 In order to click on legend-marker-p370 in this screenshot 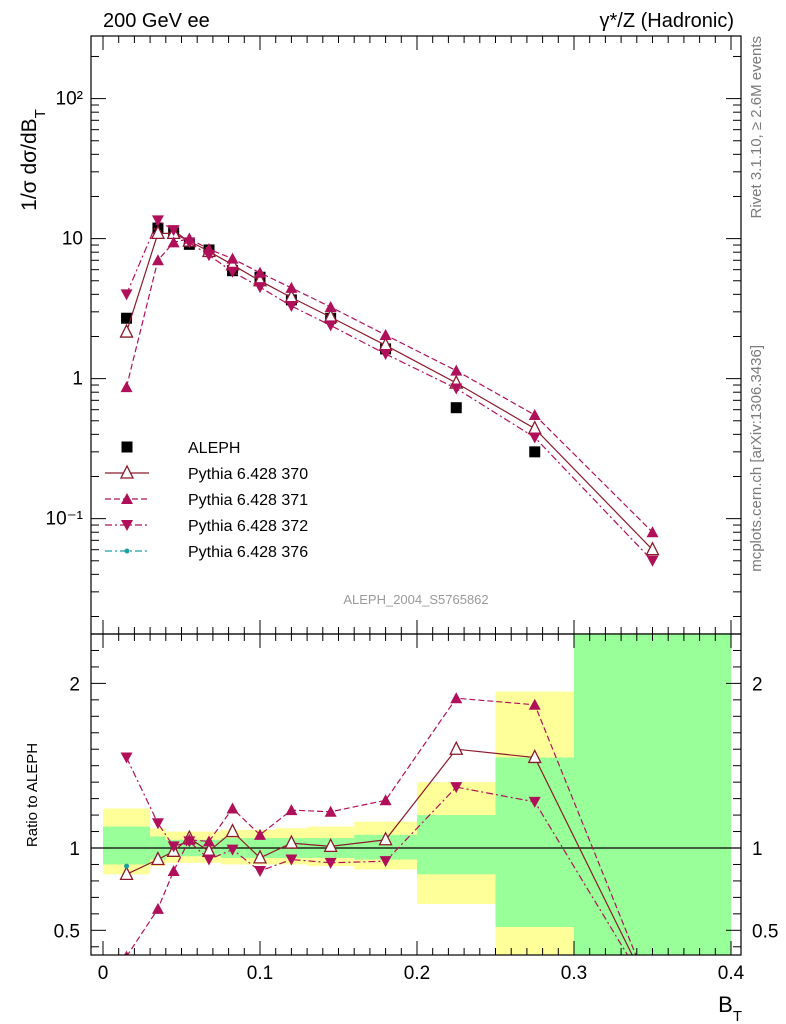, I will do `click(127, 471)`.